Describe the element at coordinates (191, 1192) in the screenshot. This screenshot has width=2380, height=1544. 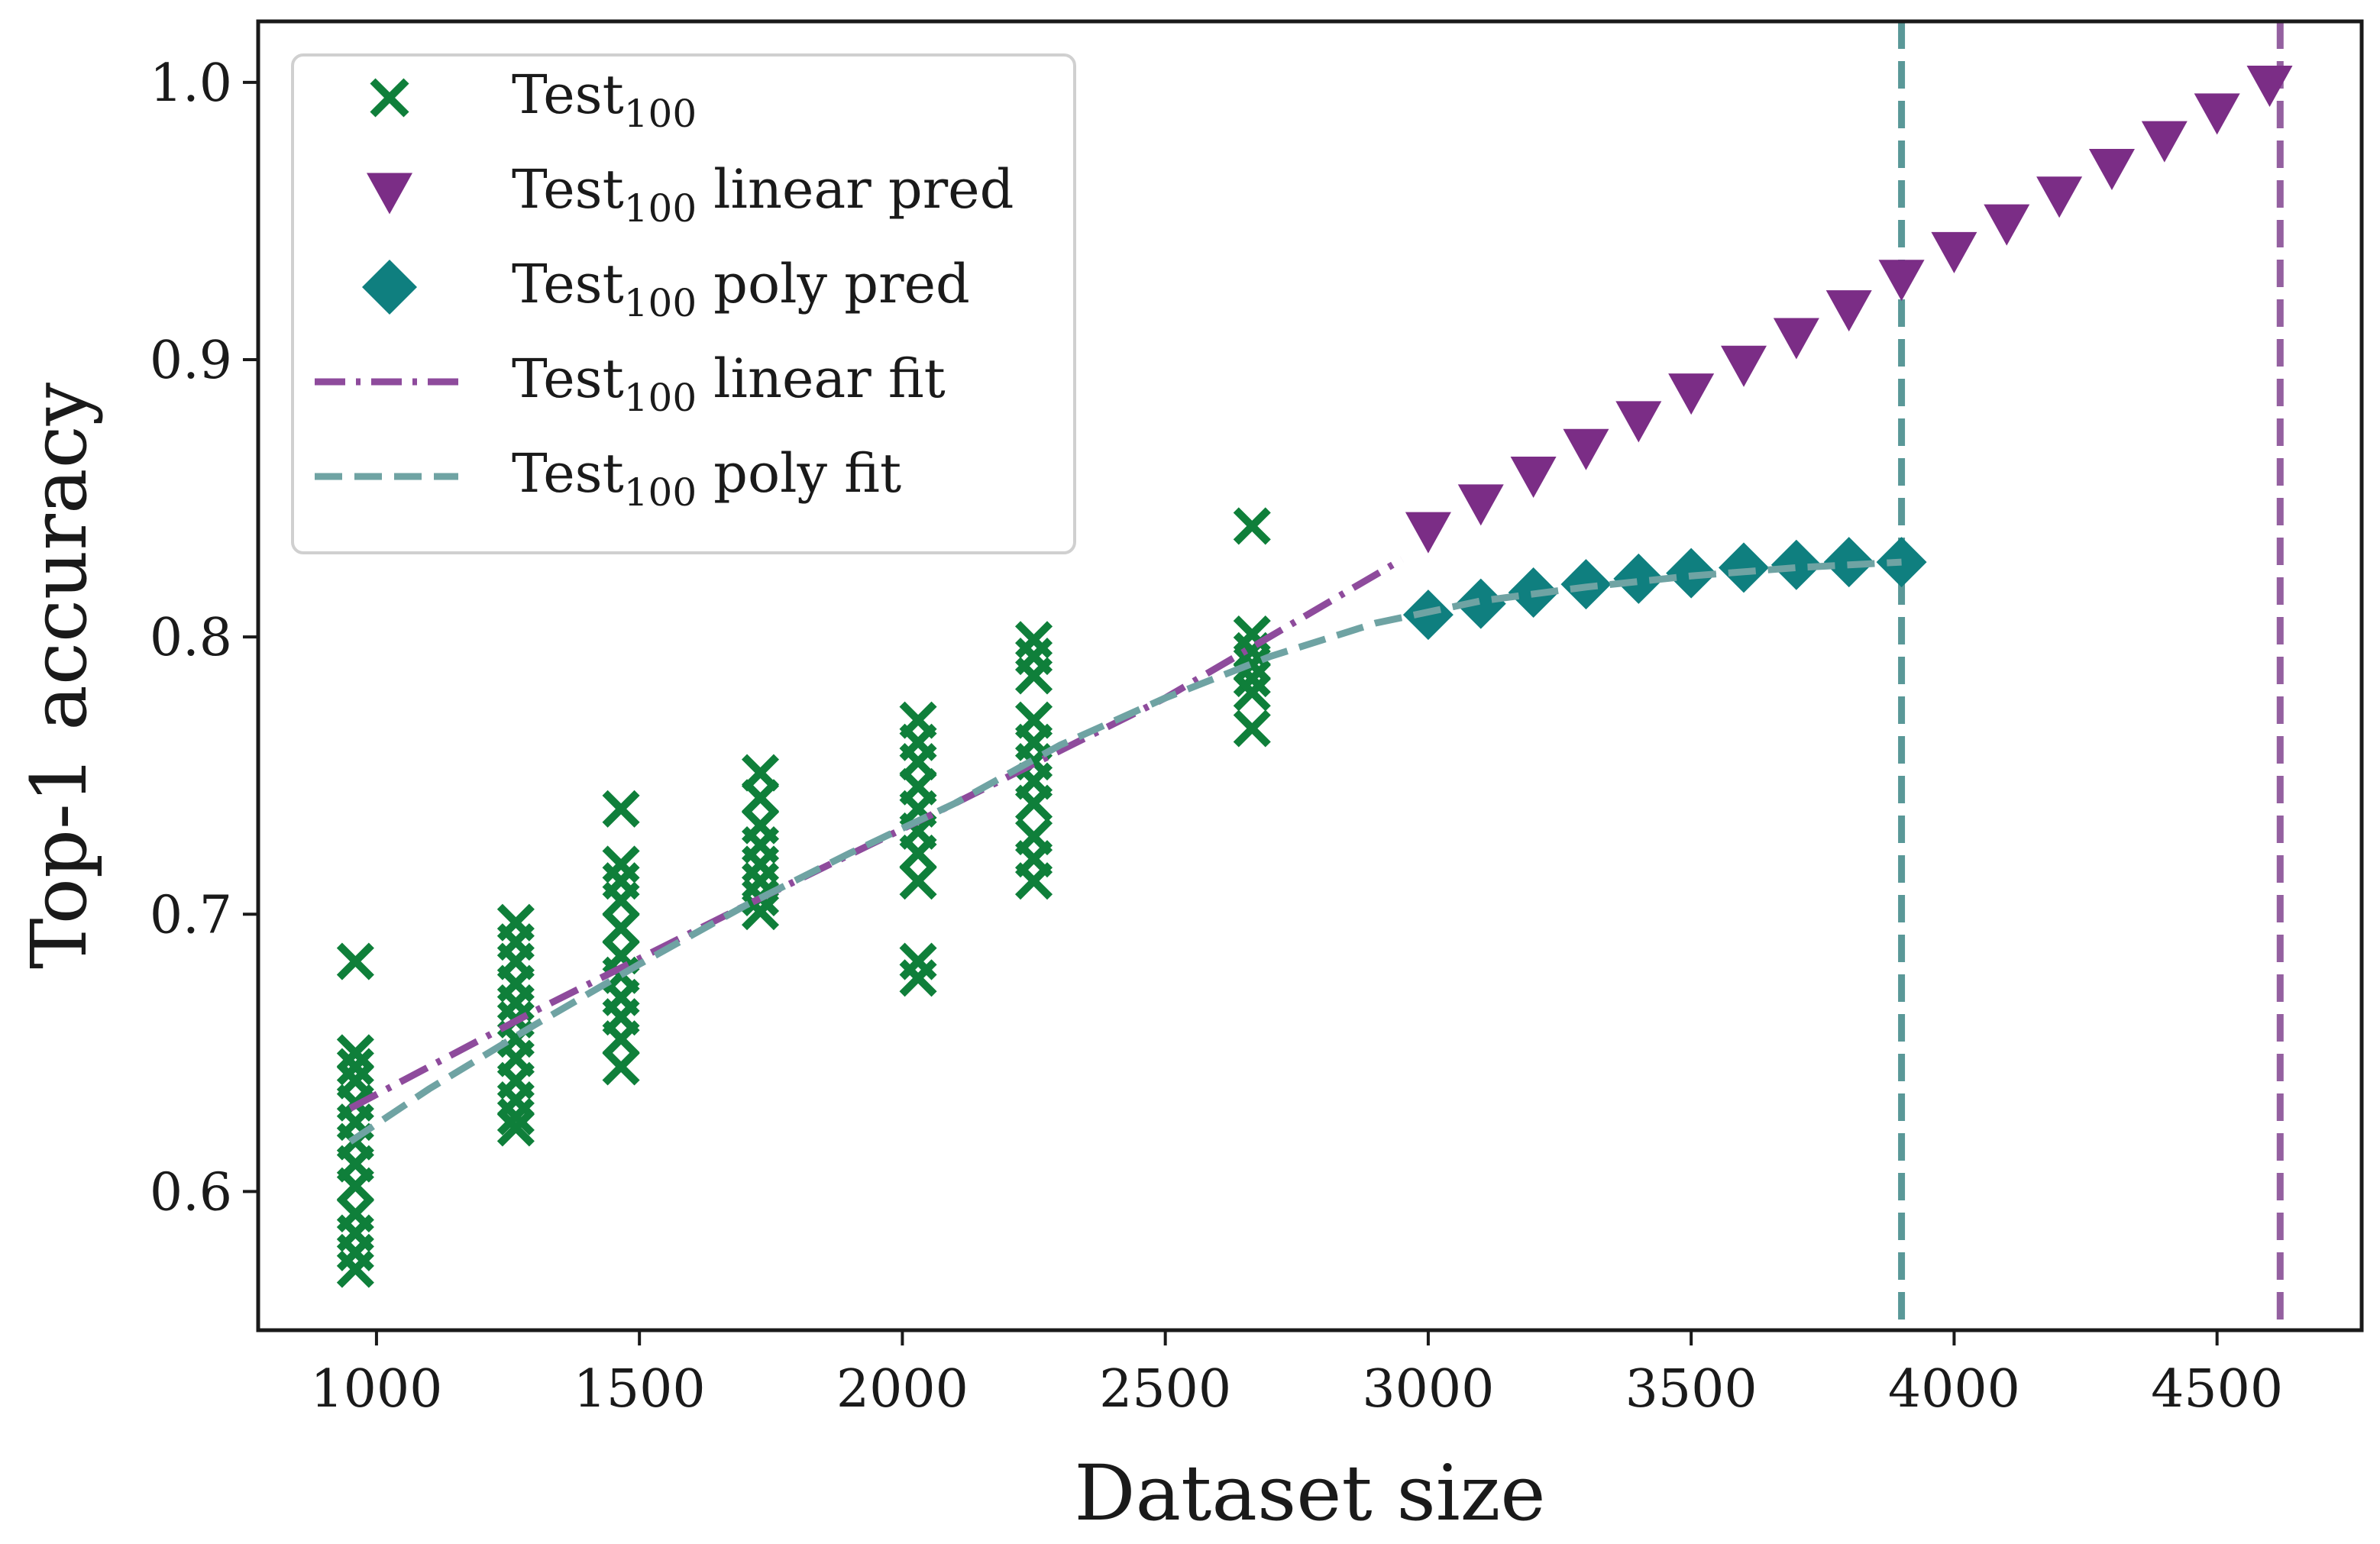
I see `y-tick-label: 0.6` at that location.